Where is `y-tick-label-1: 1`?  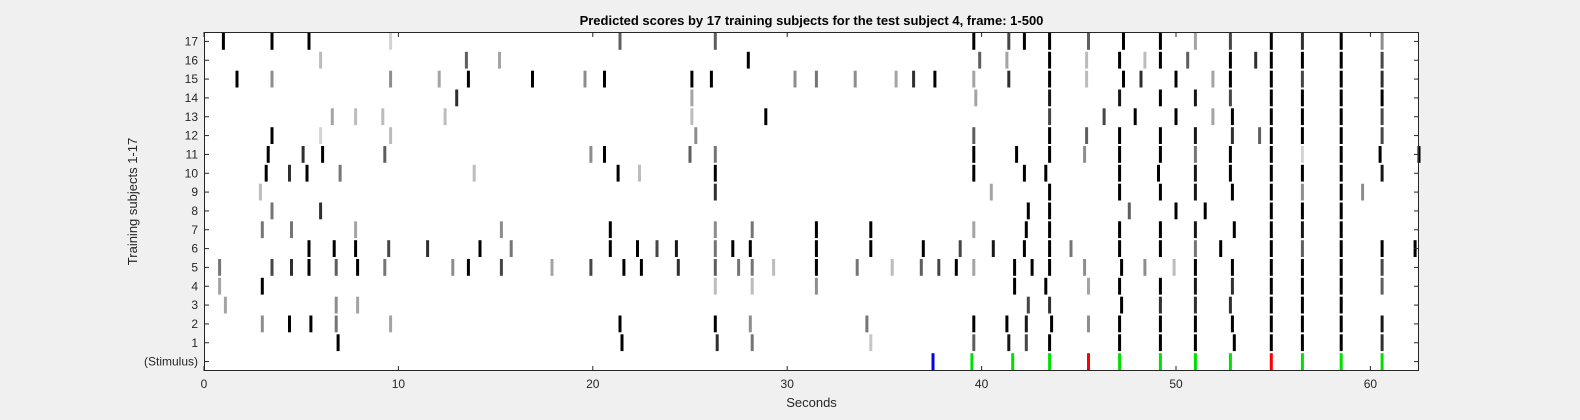
y-tick-label-1: 1 is located at coordinates (194, 343).